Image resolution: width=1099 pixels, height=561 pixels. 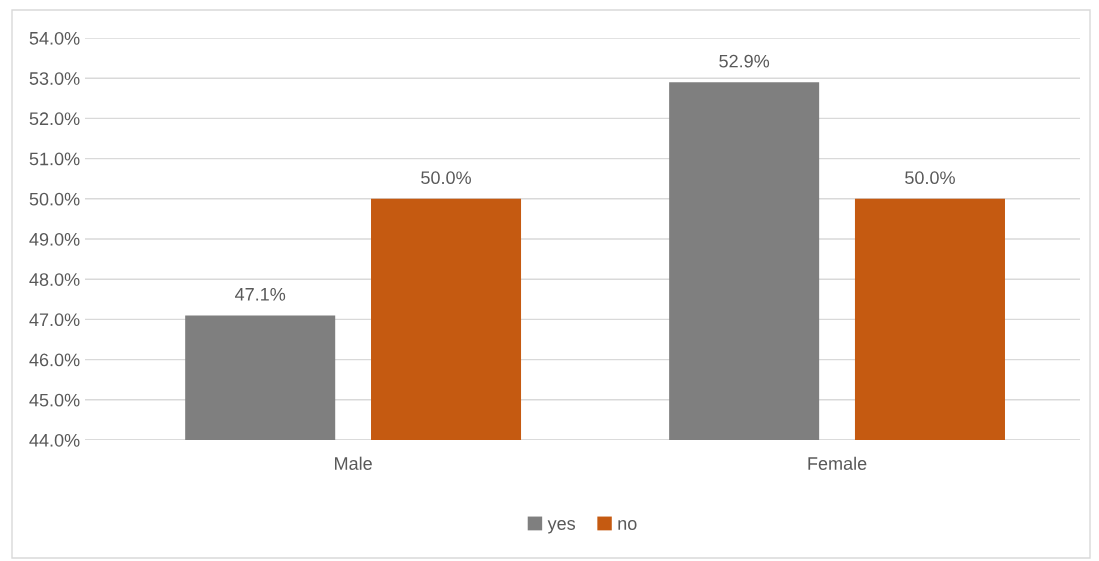 I want to click on y-tick-label: 48.0%, so click(x=54, y=279).